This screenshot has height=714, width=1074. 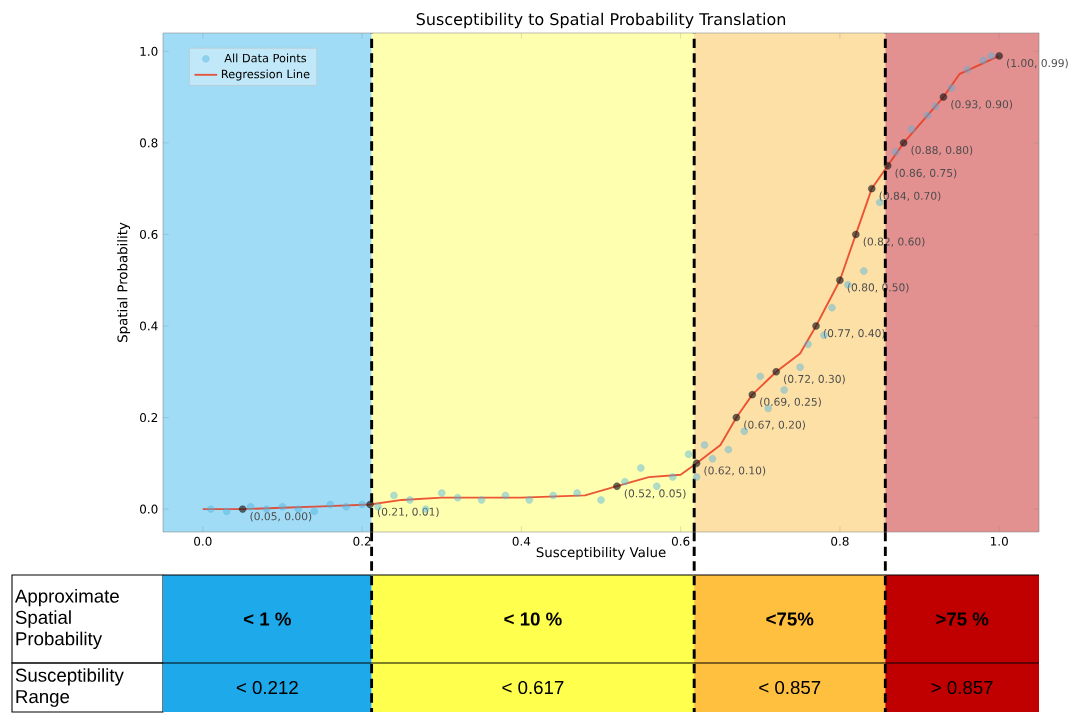 I want to click on y-tick-label: 0.4, so click(x=149, y=326).